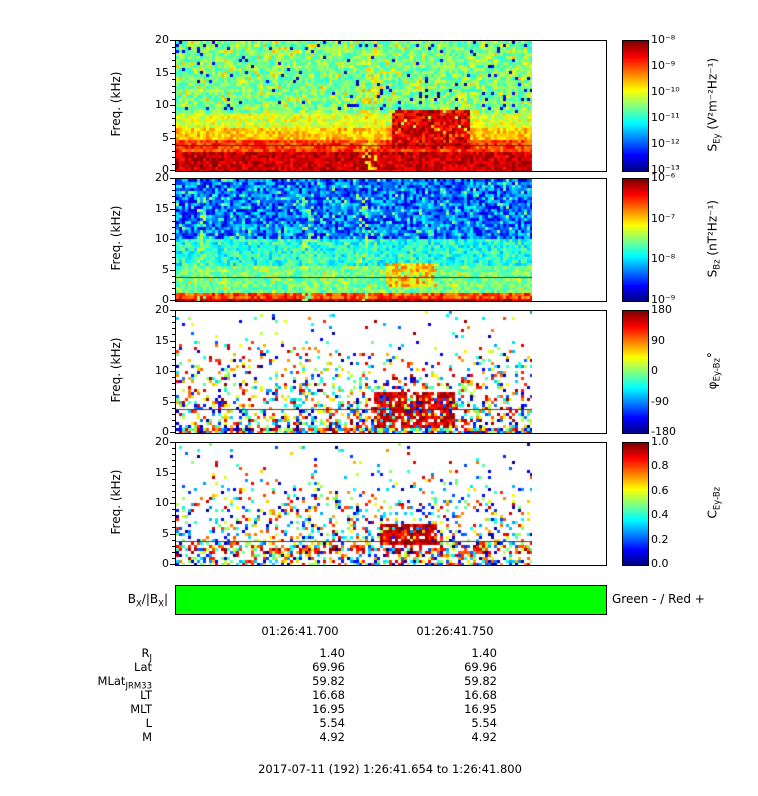 The height and width of the screenshot is (796, 758). Describe the element at coordinates (328, 695) in the screenshot. I see `ephemeris-value-col1: 16.68` at that location.